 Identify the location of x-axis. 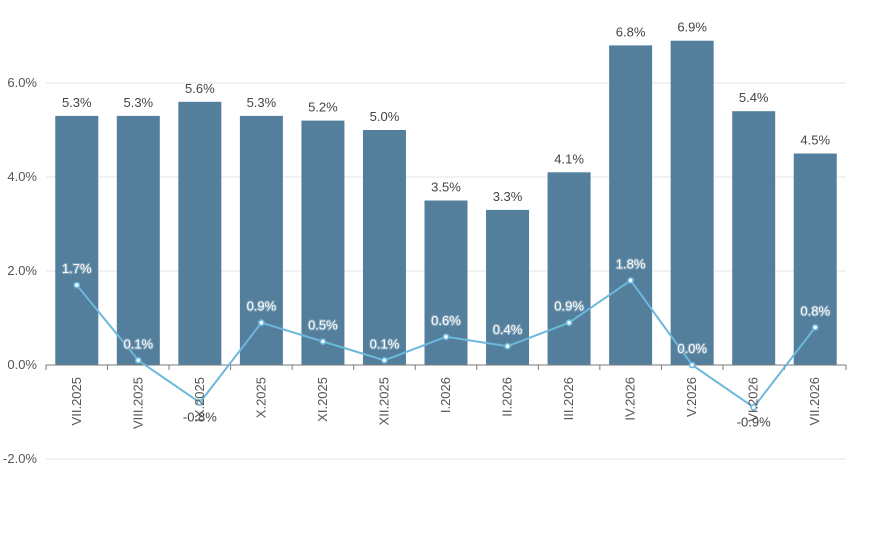
(446, 367).